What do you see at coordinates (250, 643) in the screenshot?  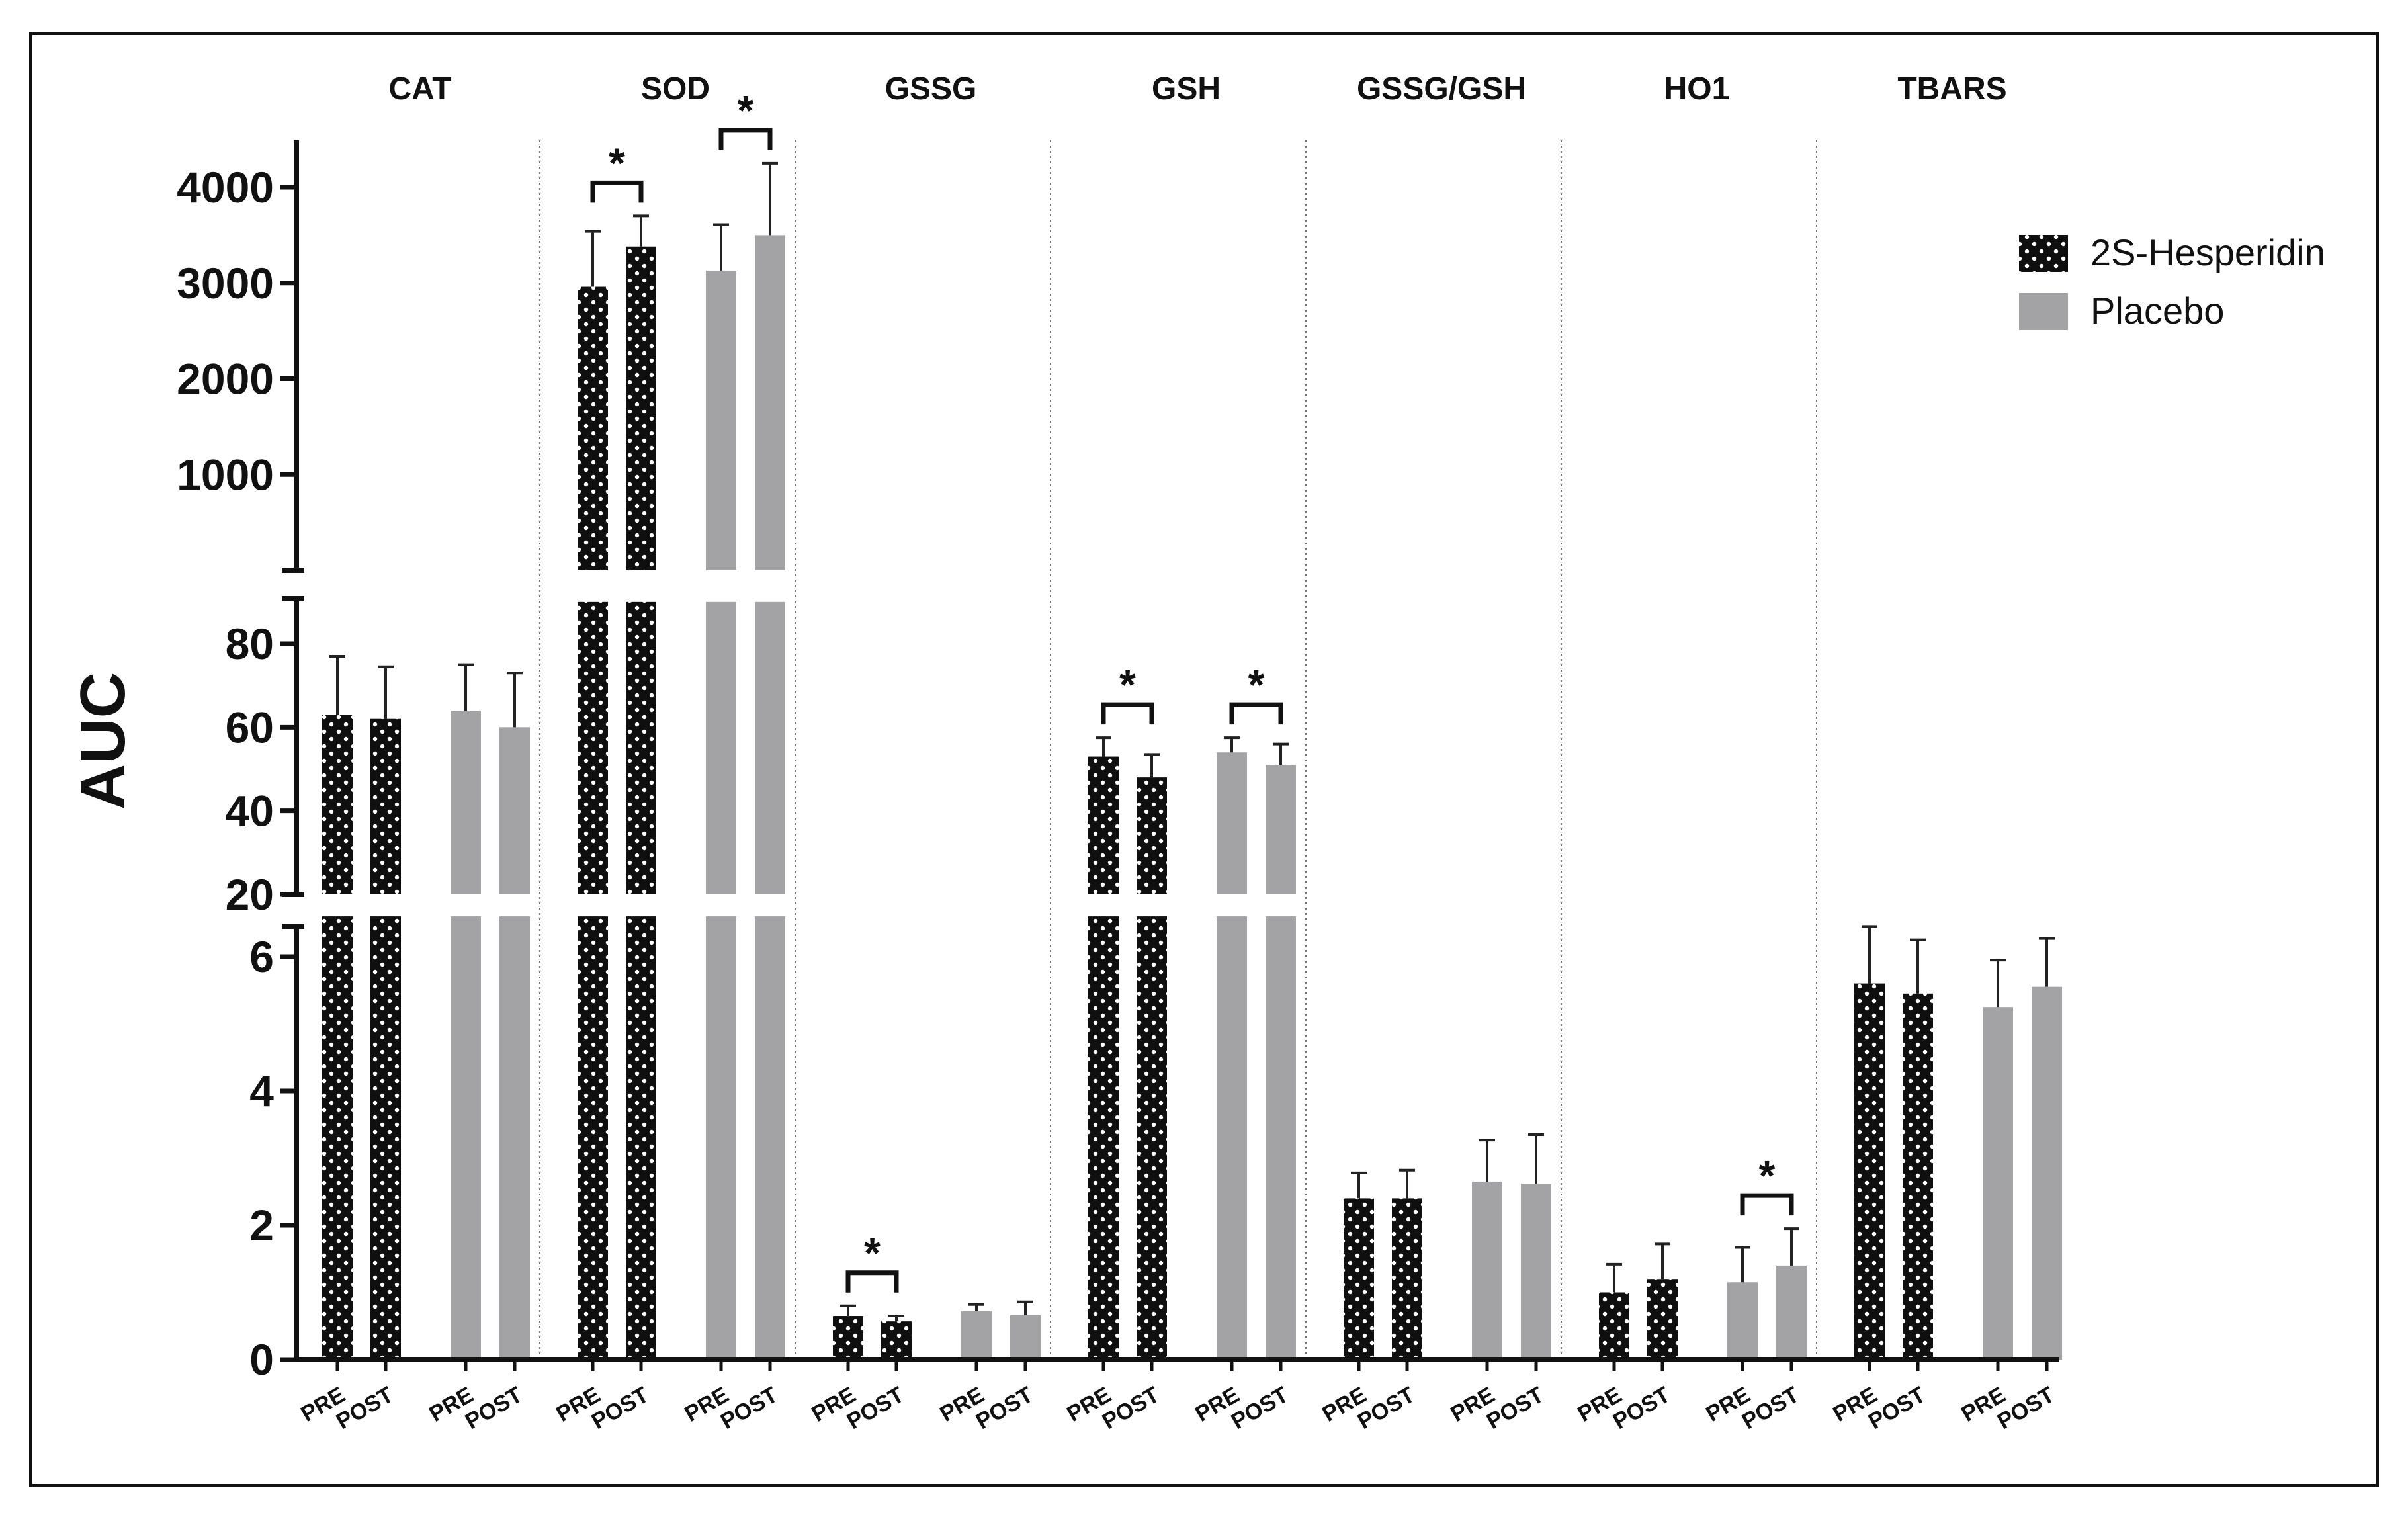 I see `y-tick-label: 80` at bounding box center [250, 643].